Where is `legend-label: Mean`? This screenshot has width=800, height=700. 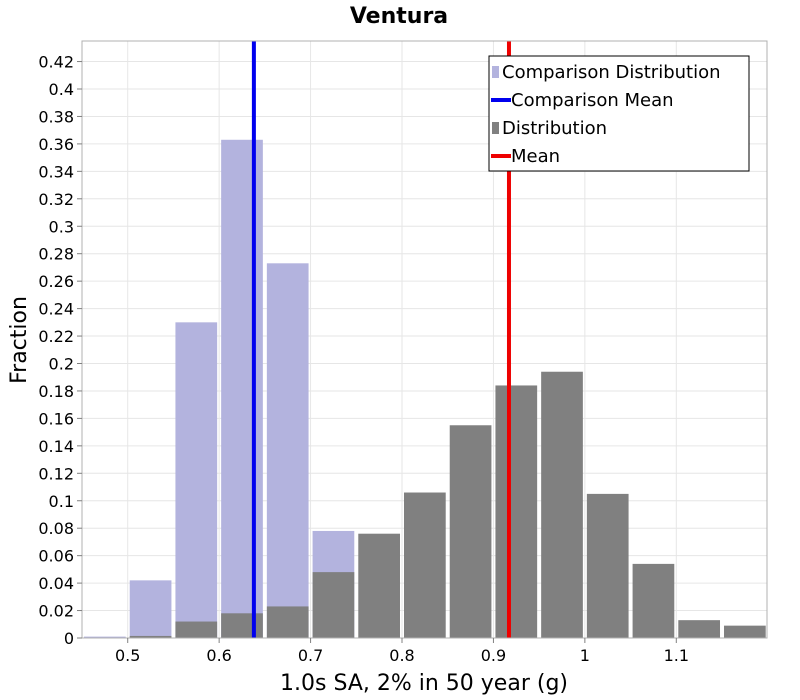 legend-label: Mean is located at coordinates (535, 156).